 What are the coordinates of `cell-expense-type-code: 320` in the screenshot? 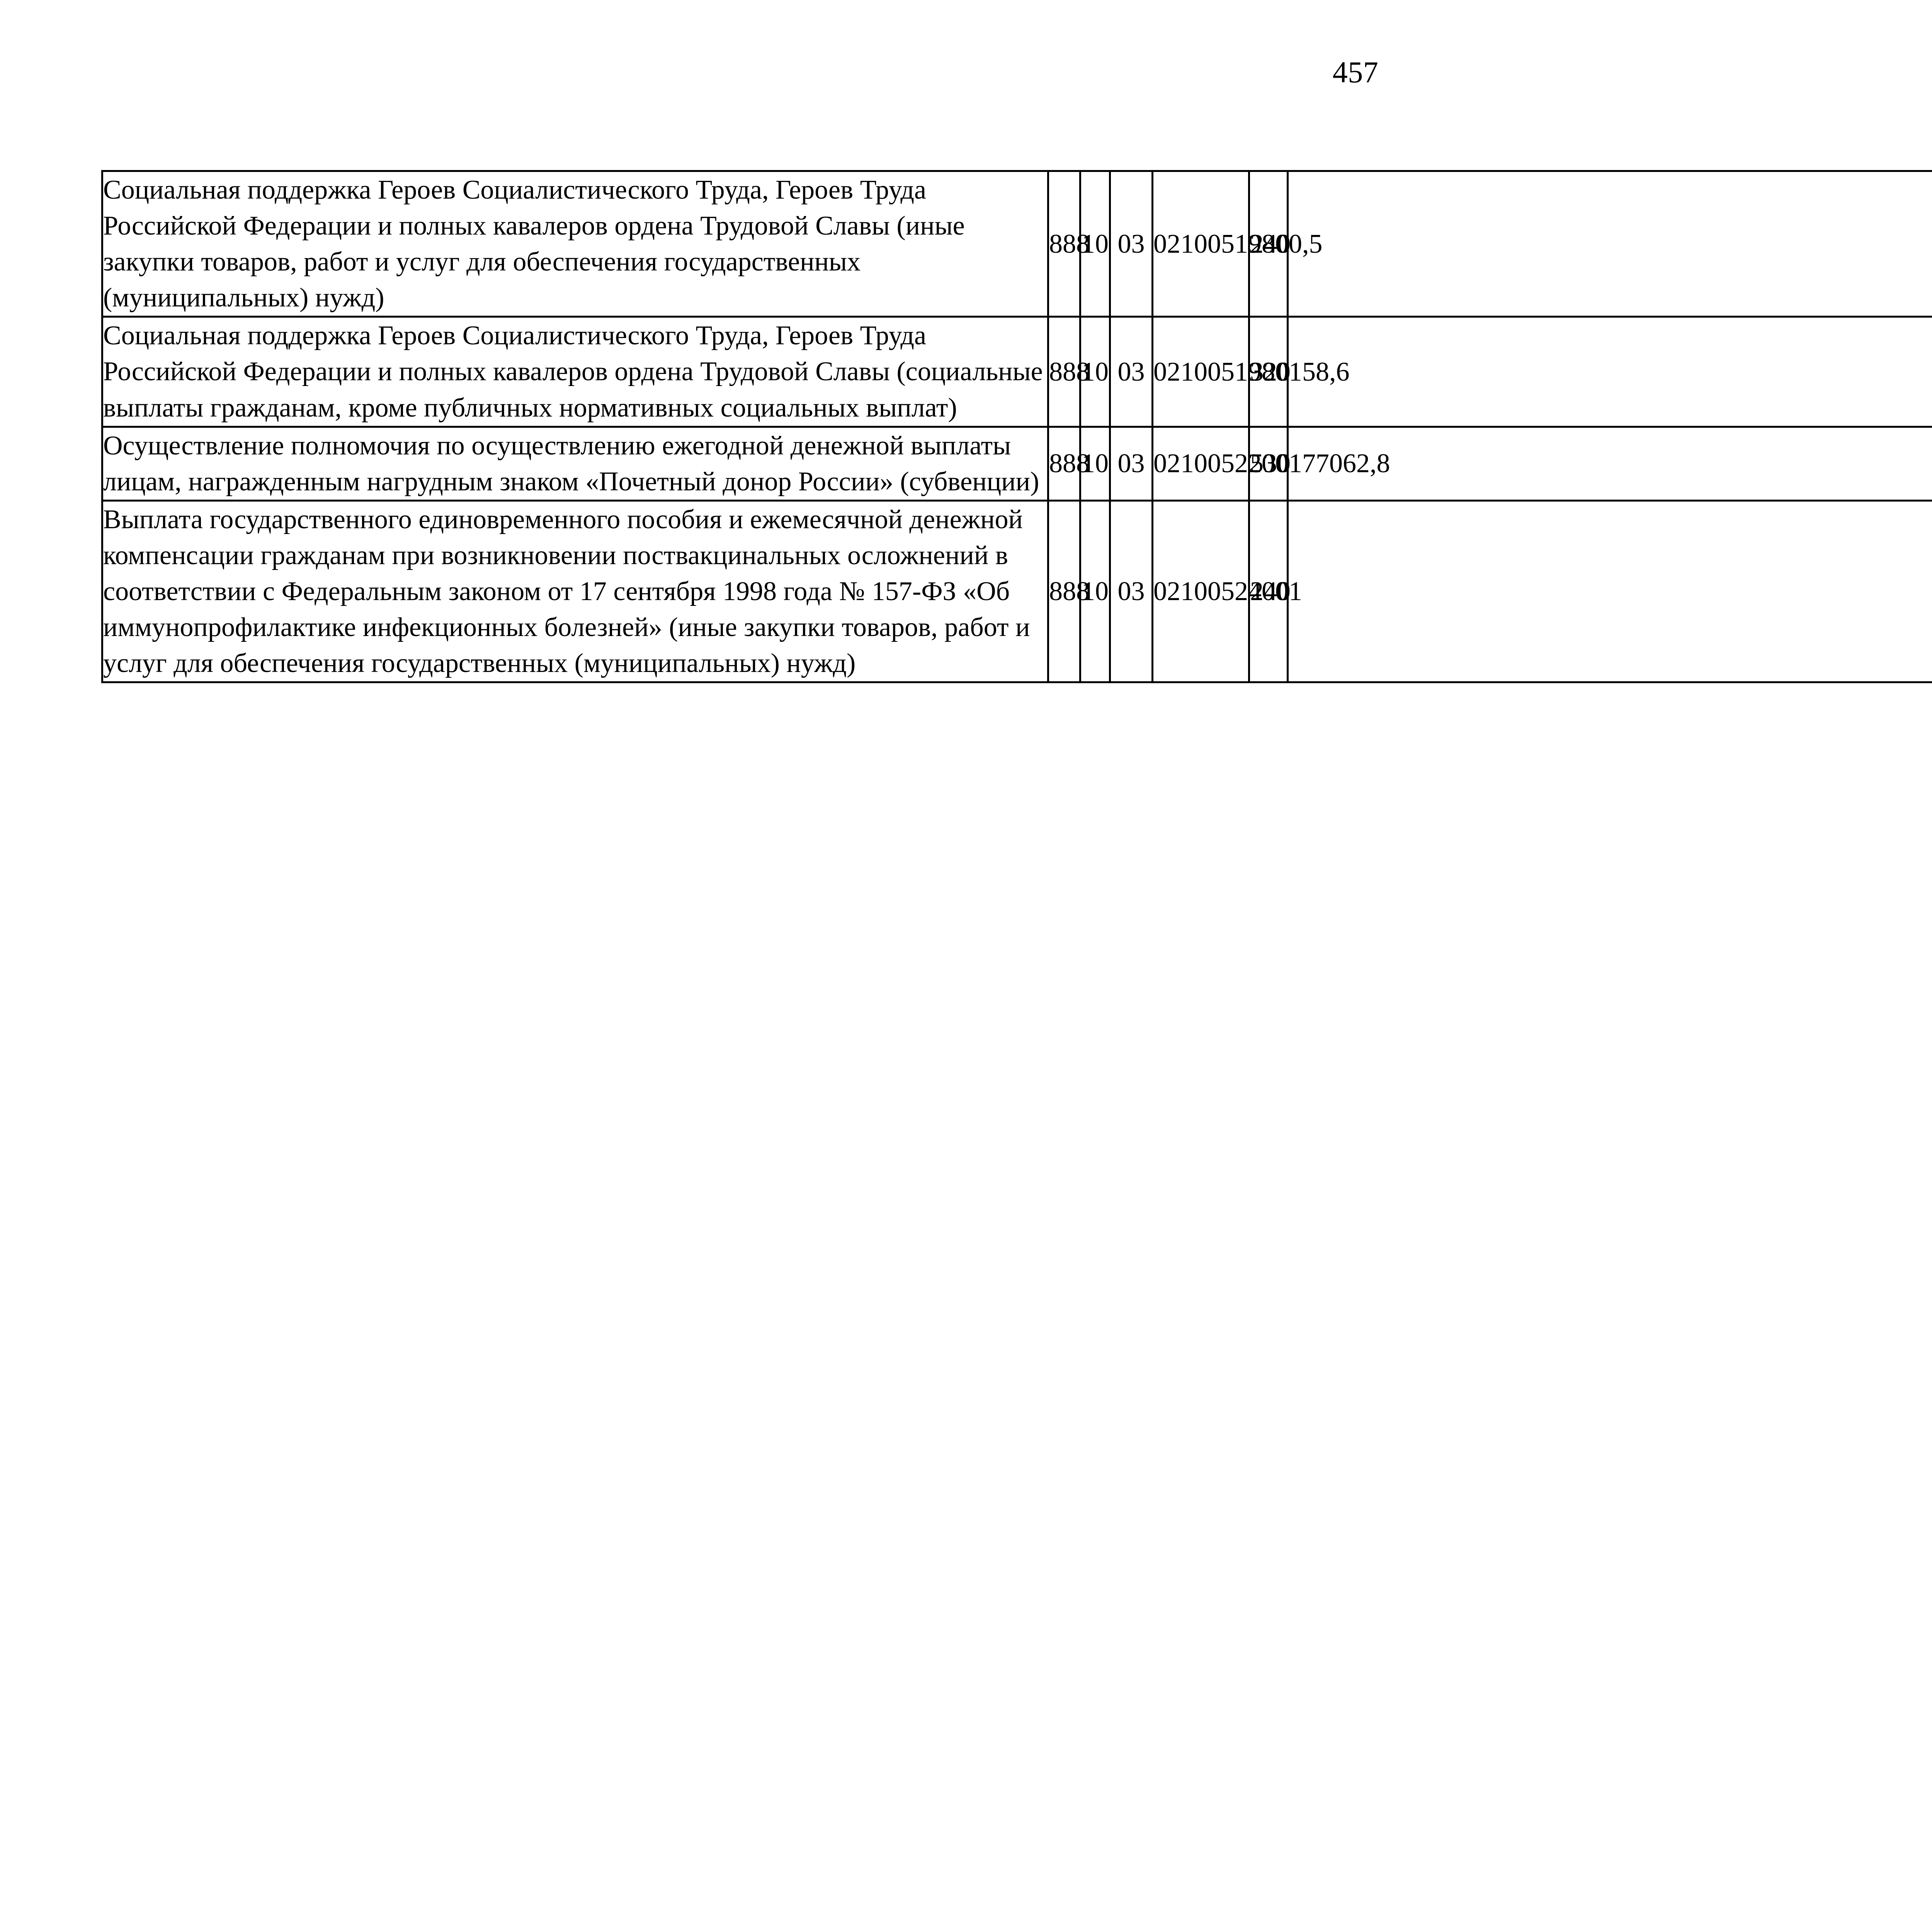 It's located at (1269, 372).